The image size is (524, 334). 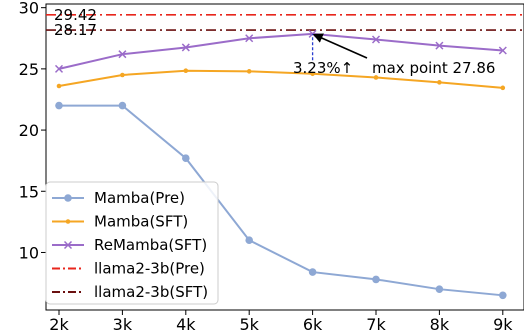 What do you see at coordinates (75, 15) in the screenshot?
I see `reference-line-label-0: 29.42` at bounding box center [75, 15].